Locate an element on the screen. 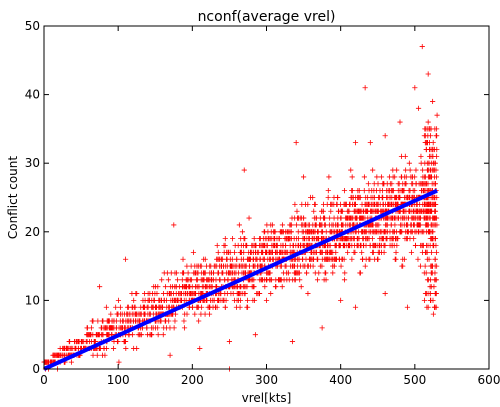  y-axis-label: Conflict count is located at coordinates (13, 197).